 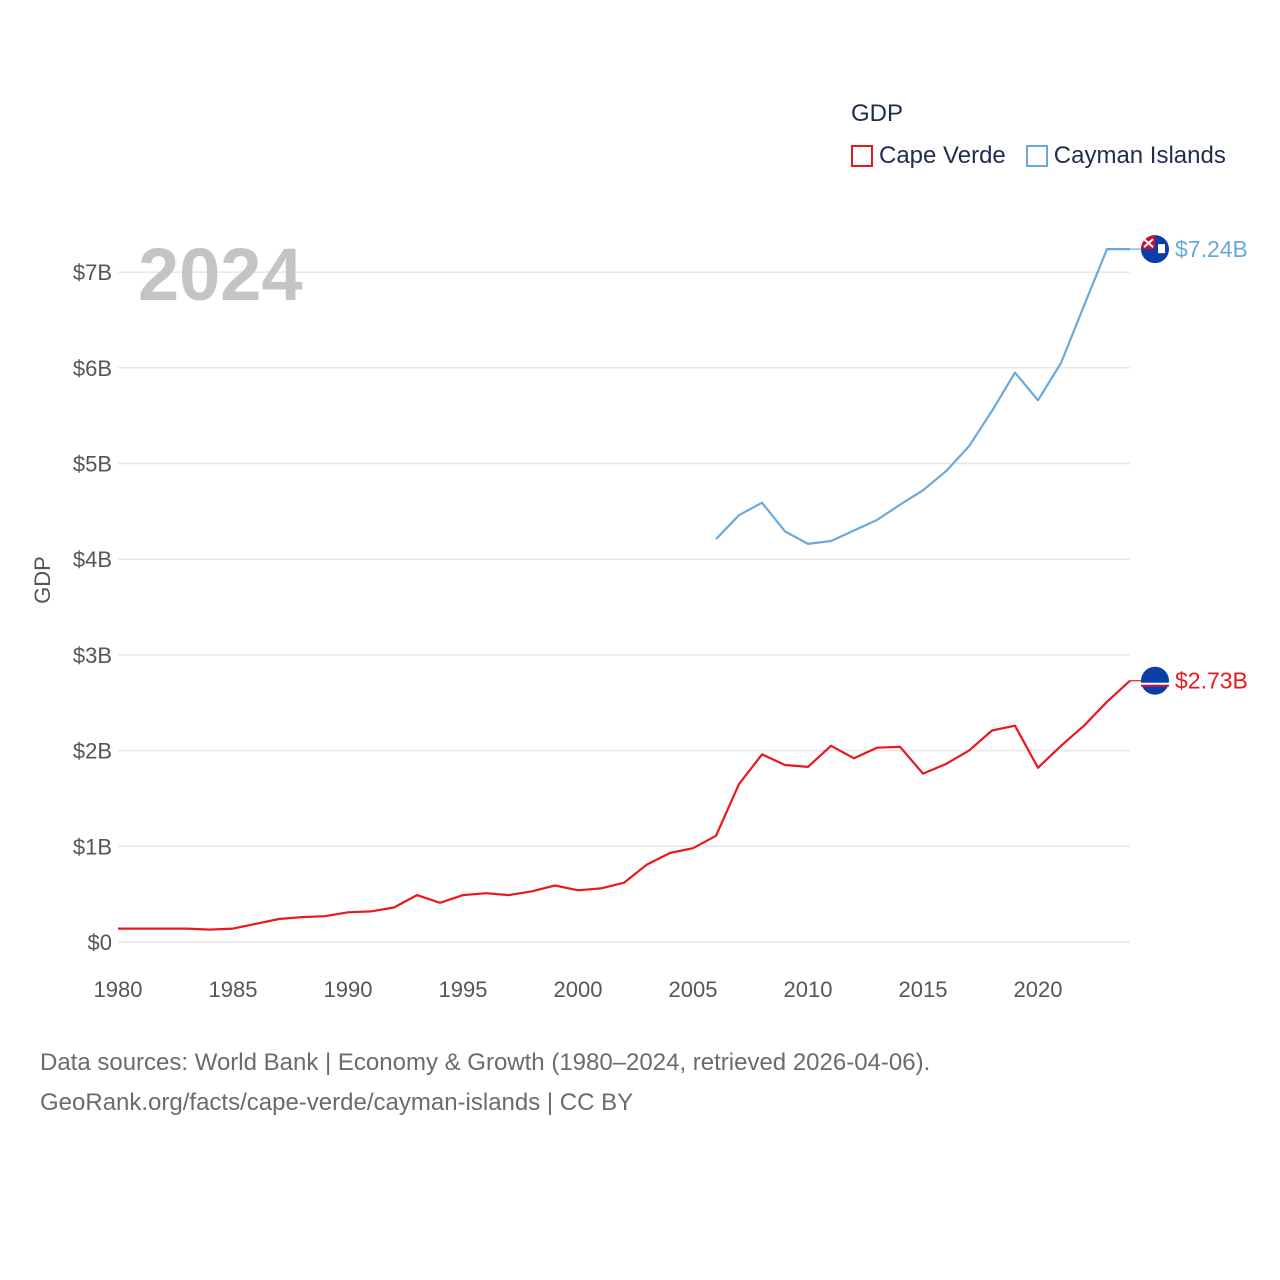 I want to click on legend-label-cape-verde: Cape Verde, so click(x=942, y=155).